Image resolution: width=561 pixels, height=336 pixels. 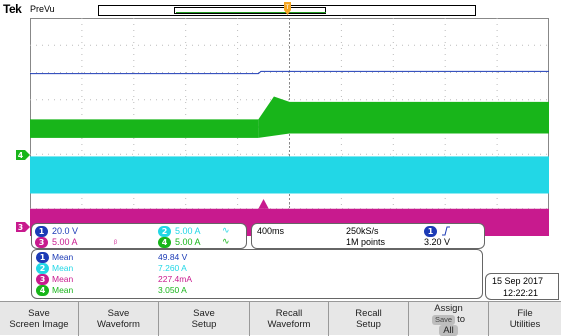 What do you see at coordinates (65, 242) in the screenshot?
I see `ch3-scale: 5.00 A` at bounding box center [65, 242].